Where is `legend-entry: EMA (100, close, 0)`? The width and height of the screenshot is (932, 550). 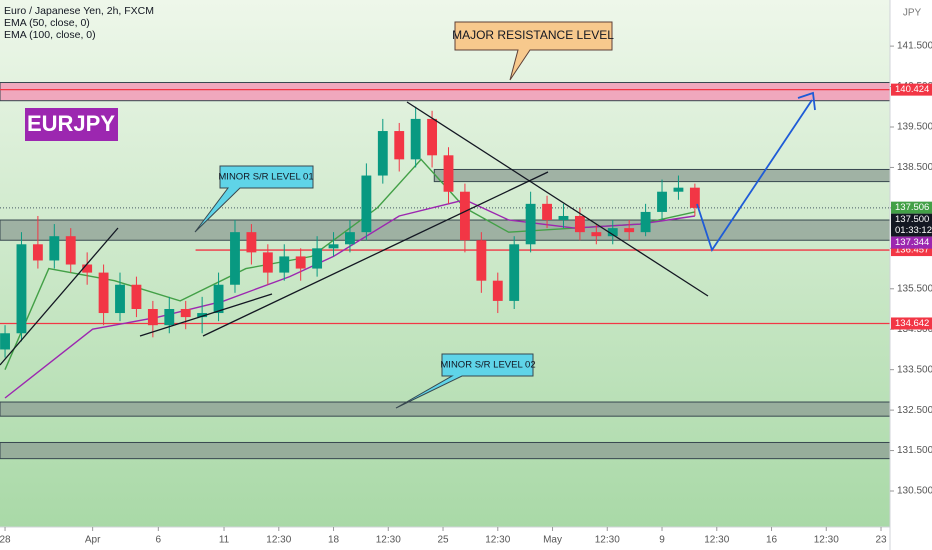 legend-entry: EMA (100, close, 0) is located at coordinates (50, 35).